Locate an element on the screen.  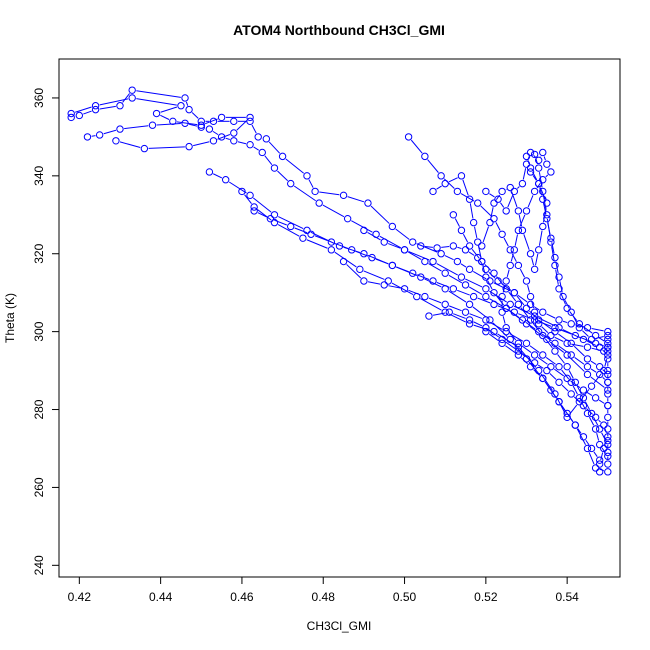
y-axis: 240 260 280 300 320 340 360 is located at coordinates (46, 331).